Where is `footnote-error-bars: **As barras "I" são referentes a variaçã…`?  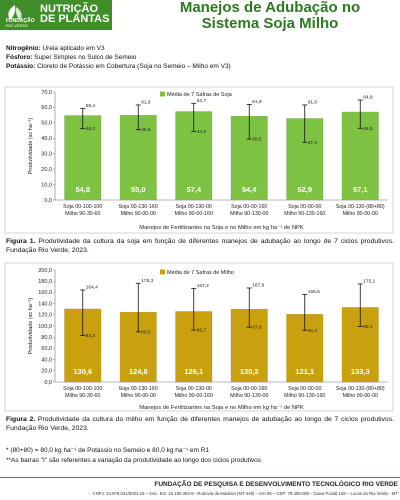
footnote-error-bars: **As barras "I" são referentes a variaçã… is located at coordinates (134, 460).